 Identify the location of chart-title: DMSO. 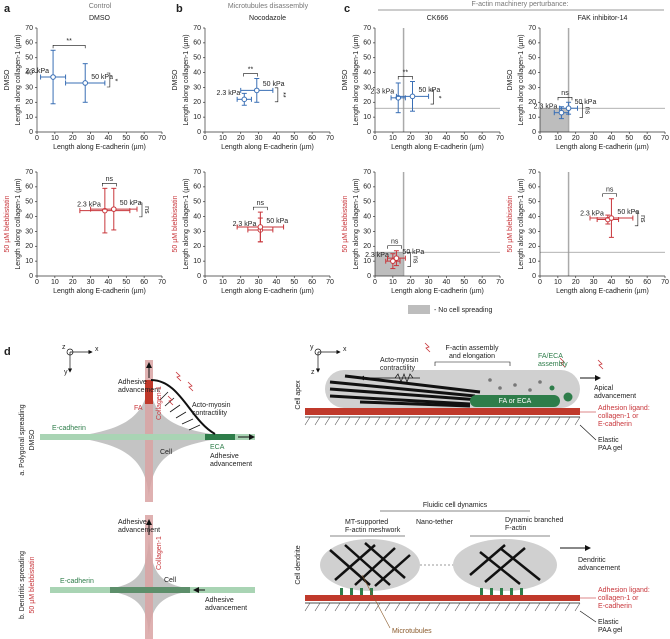
(100, 18).